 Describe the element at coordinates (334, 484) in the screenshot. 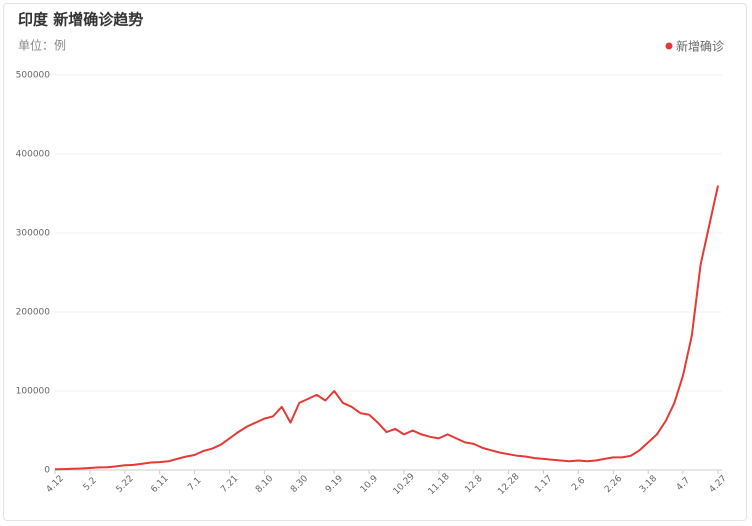

I see `x-tick-label: 9.19` at that location.